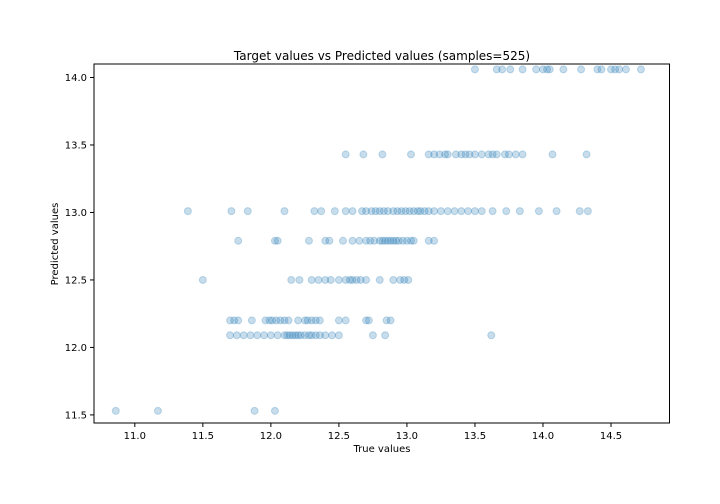  I want to click on x-tick-label: 13.0, so click(407, 436).